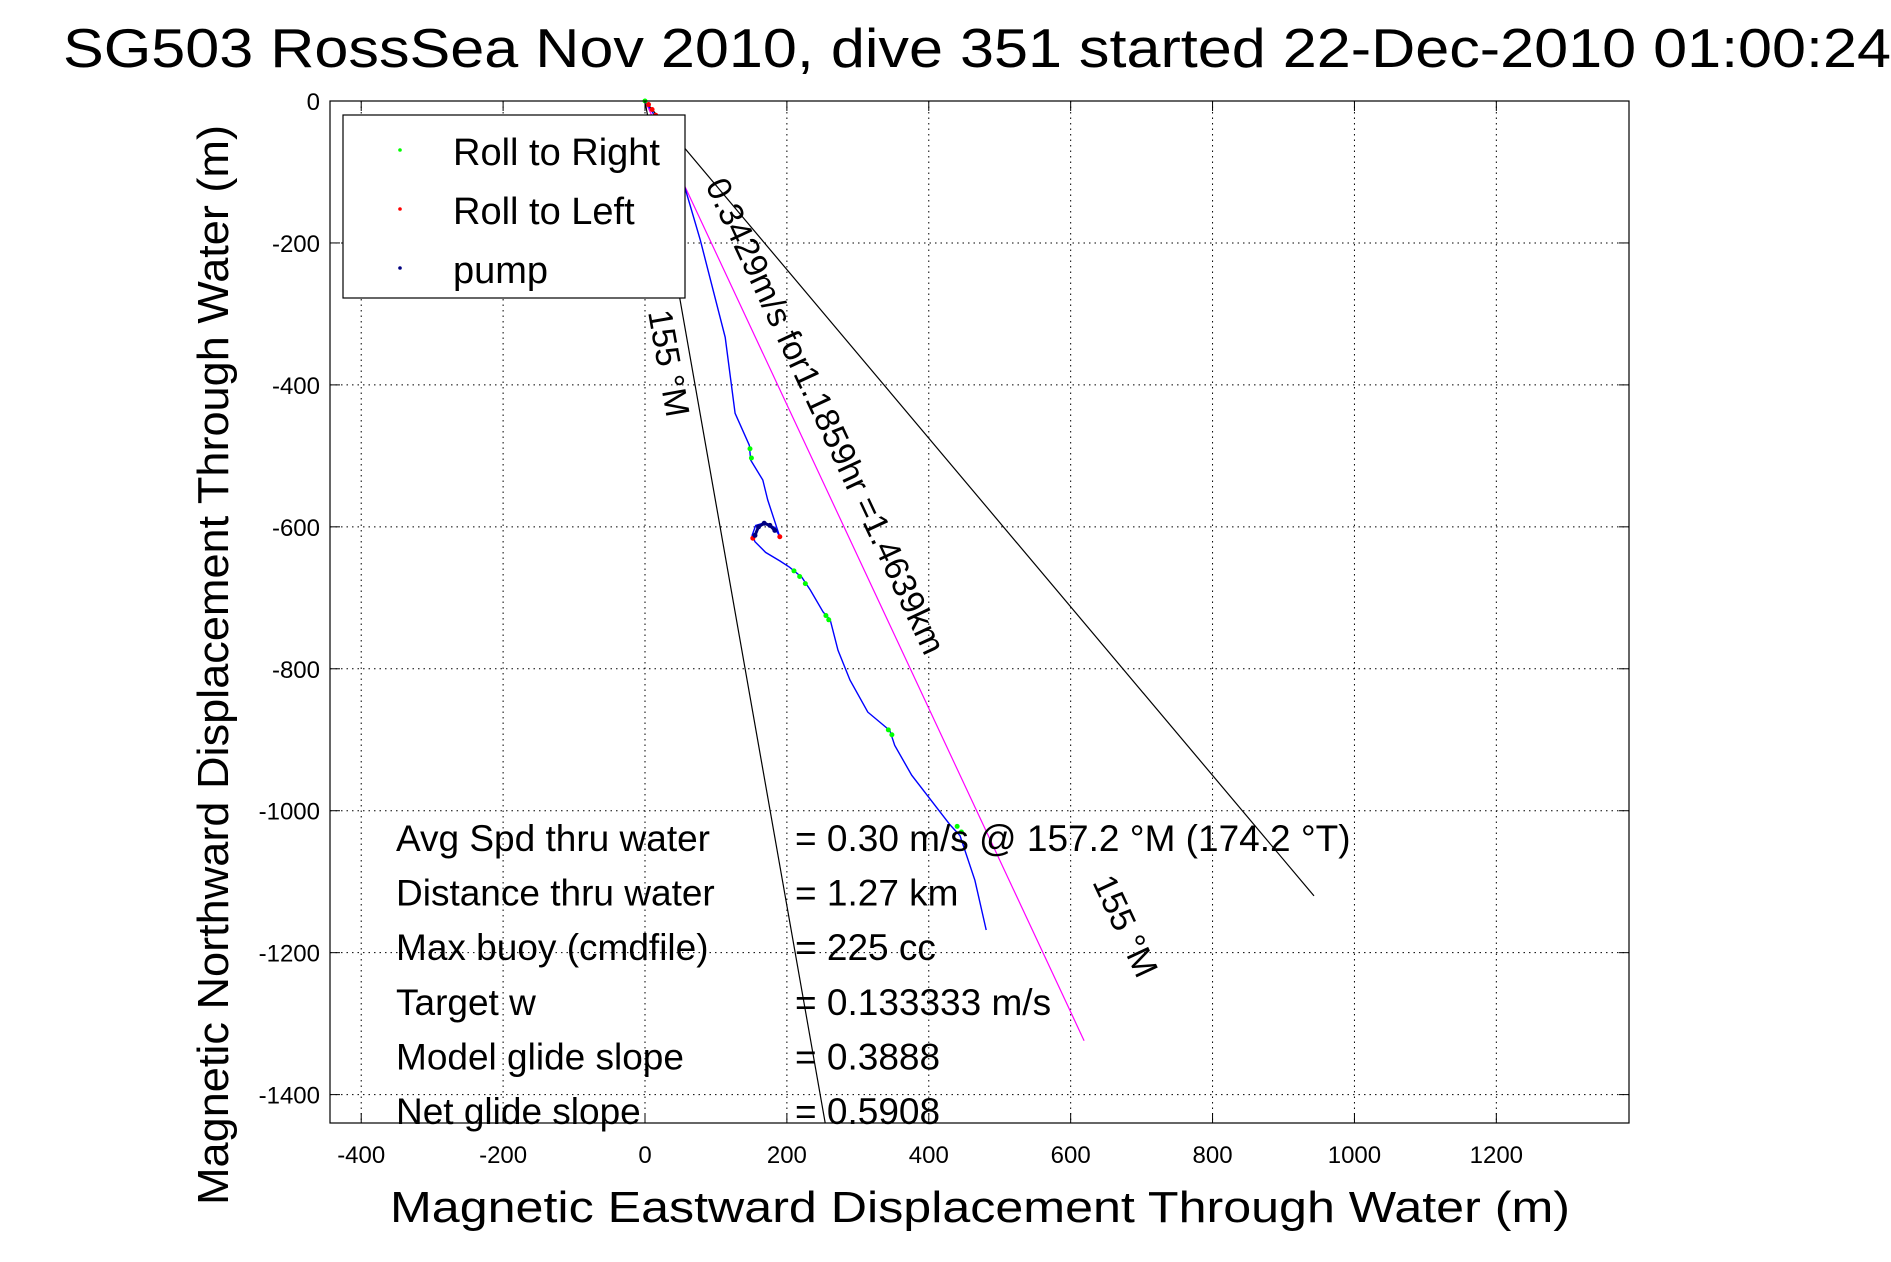  What do you see at coordinates (1073, 838) in the screenshot?
I see `stat-value: = 0.30 m/s @ 157.2 °M (174.2 °T)` at bounding box center [1073, 838].